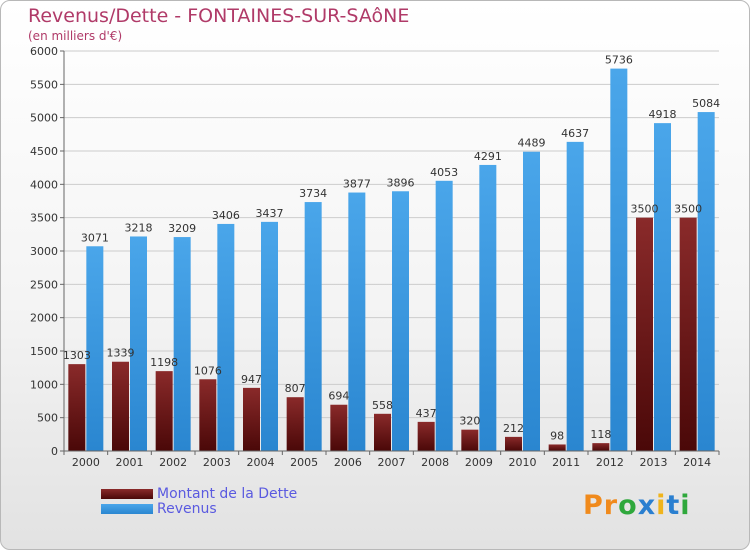 This screenshot has height=550, width=750. Describe the element at coordinates (44, 184) in the screenshot. I see `y-tick-label: 4000` at that location.